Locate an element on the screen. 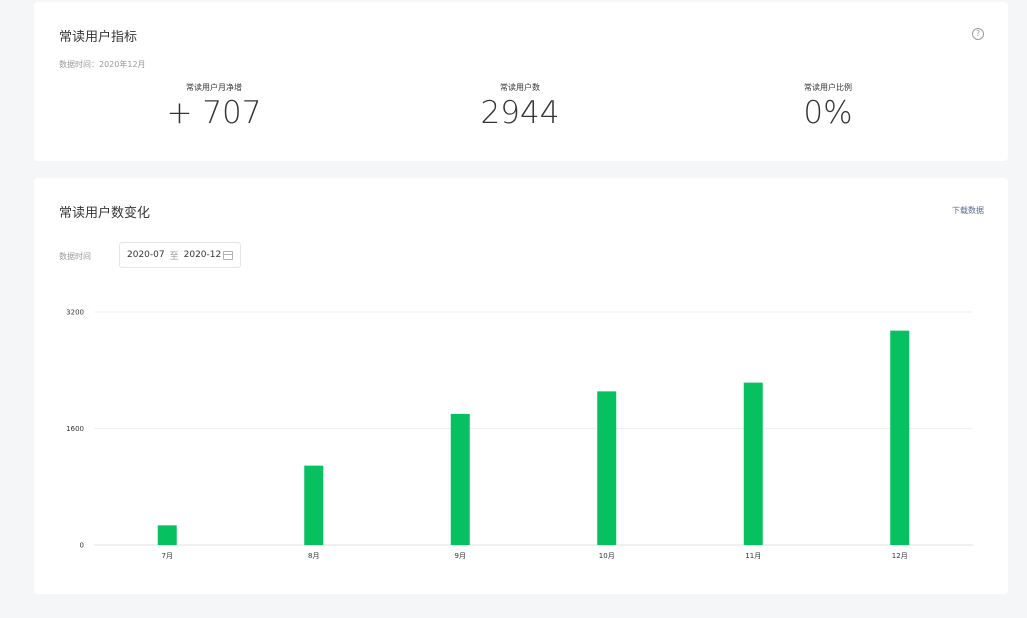 The width and height of the screenshot is (1027, 618). metric-value: + 707 is located at coordinates (214, 113).